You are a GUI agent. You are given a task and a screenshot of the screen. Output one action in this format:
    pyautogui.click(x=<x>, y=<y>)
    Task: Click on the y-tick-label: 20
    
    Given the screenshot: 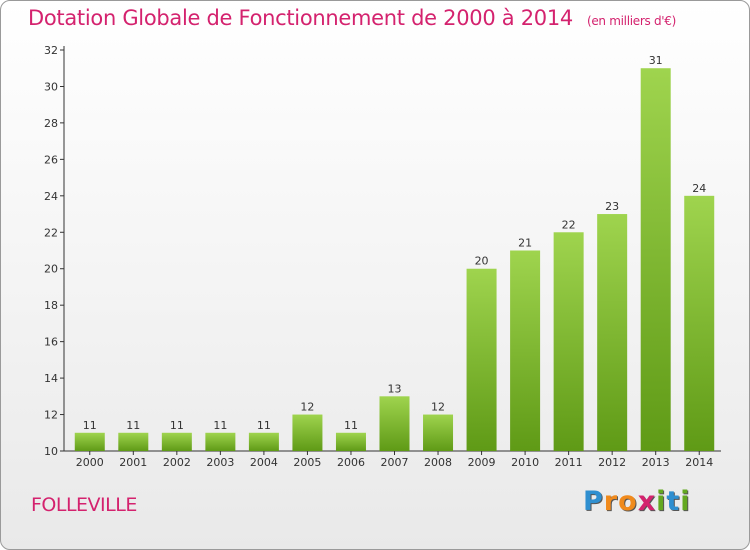 What is the action you would take?
    pyautogui.click(x=51, y=269)
    